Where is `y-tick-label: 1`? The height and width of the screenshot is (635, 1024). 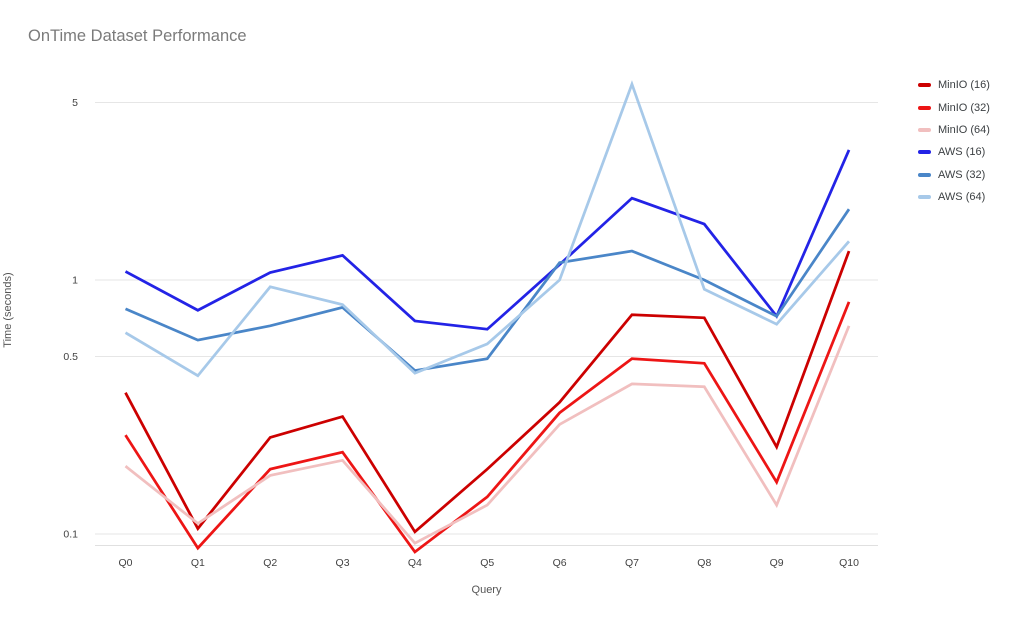
y-tick-label: 1 is located at coordinates (75, 281).